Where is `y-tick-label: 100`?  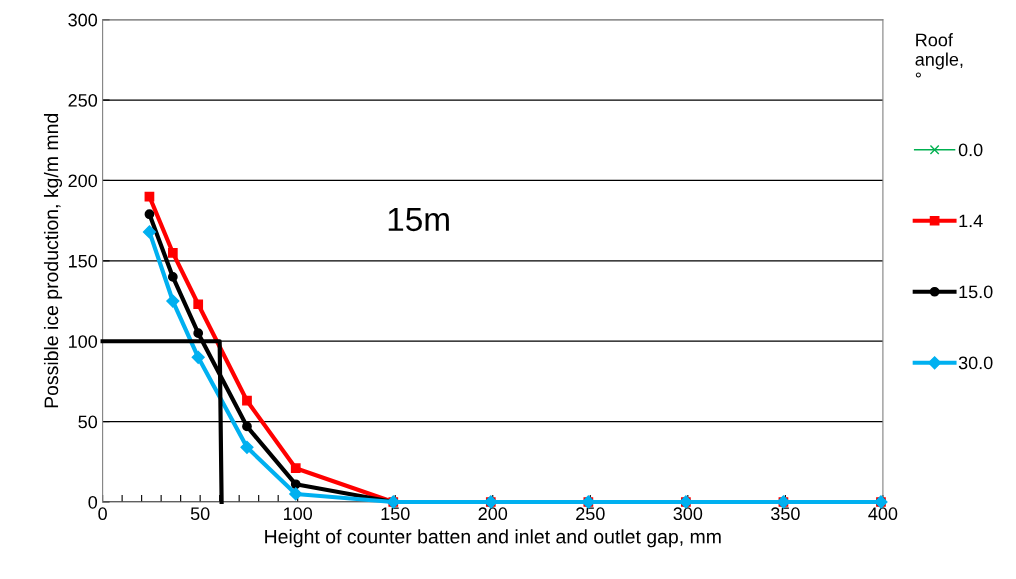
y-tick-label: 100 is located at coordinates (83, 341).